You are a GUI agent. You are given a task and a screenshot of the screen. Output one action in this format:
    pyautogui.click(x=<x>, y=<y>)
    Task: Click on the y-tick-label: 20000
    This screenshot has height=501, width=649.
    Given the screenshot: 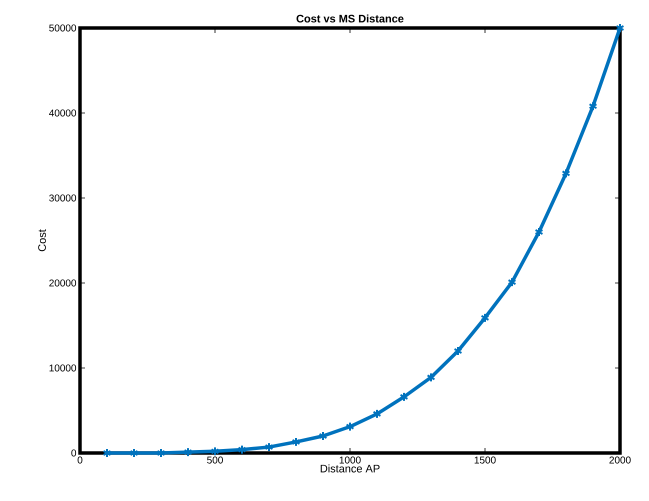 What is the action you would take?
    pyautogui.click(x=62, y=283)
    